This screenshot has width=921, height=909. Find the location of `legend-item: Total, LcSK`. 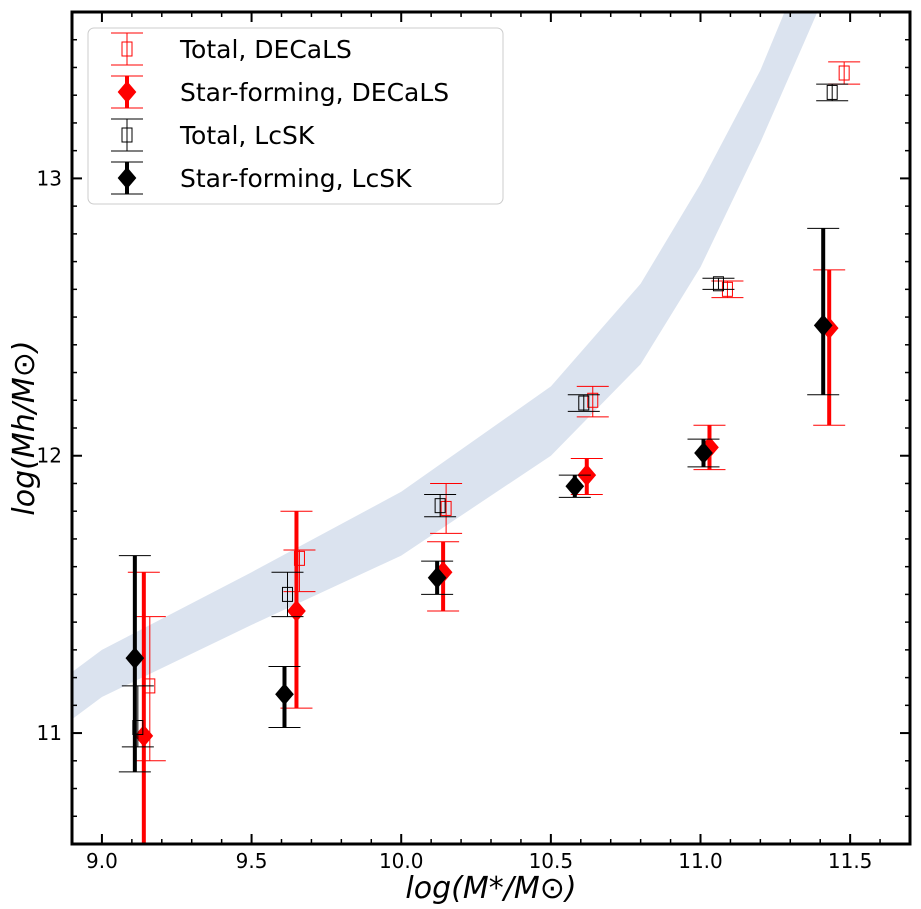

legend-item: Total, LcSK is located at coordinates (213, 135).